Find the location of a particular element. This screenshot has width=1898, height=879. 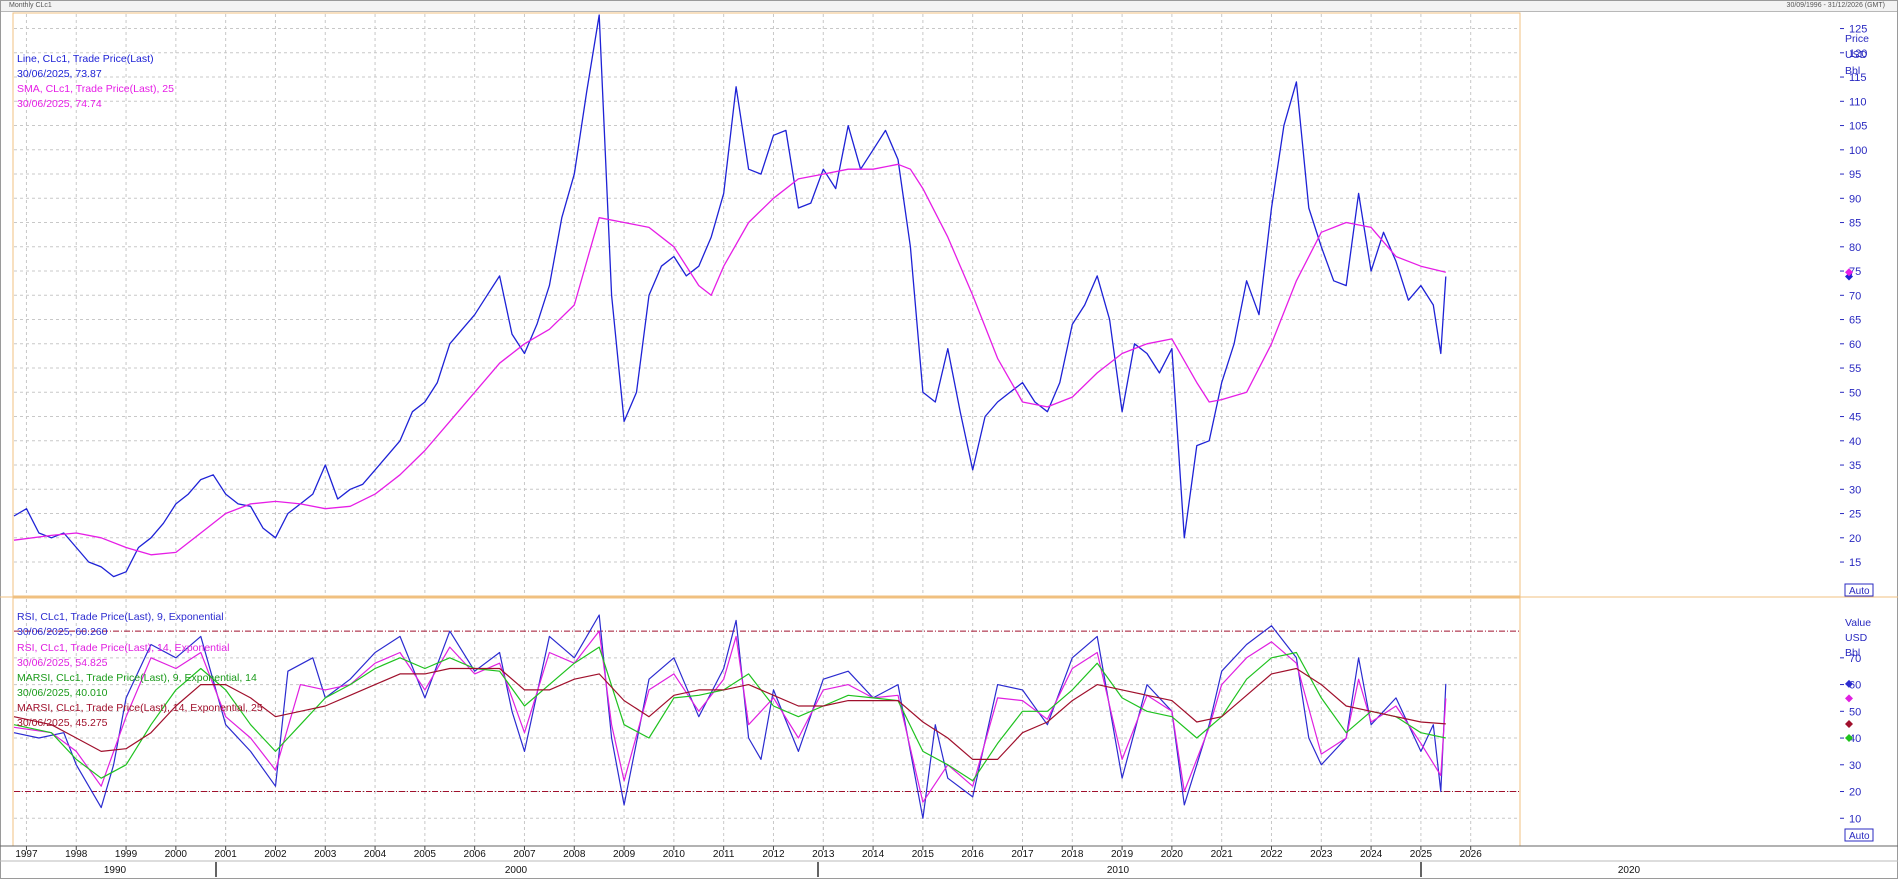

price-tick-label: 40 is located at coordinates (1855, 442).